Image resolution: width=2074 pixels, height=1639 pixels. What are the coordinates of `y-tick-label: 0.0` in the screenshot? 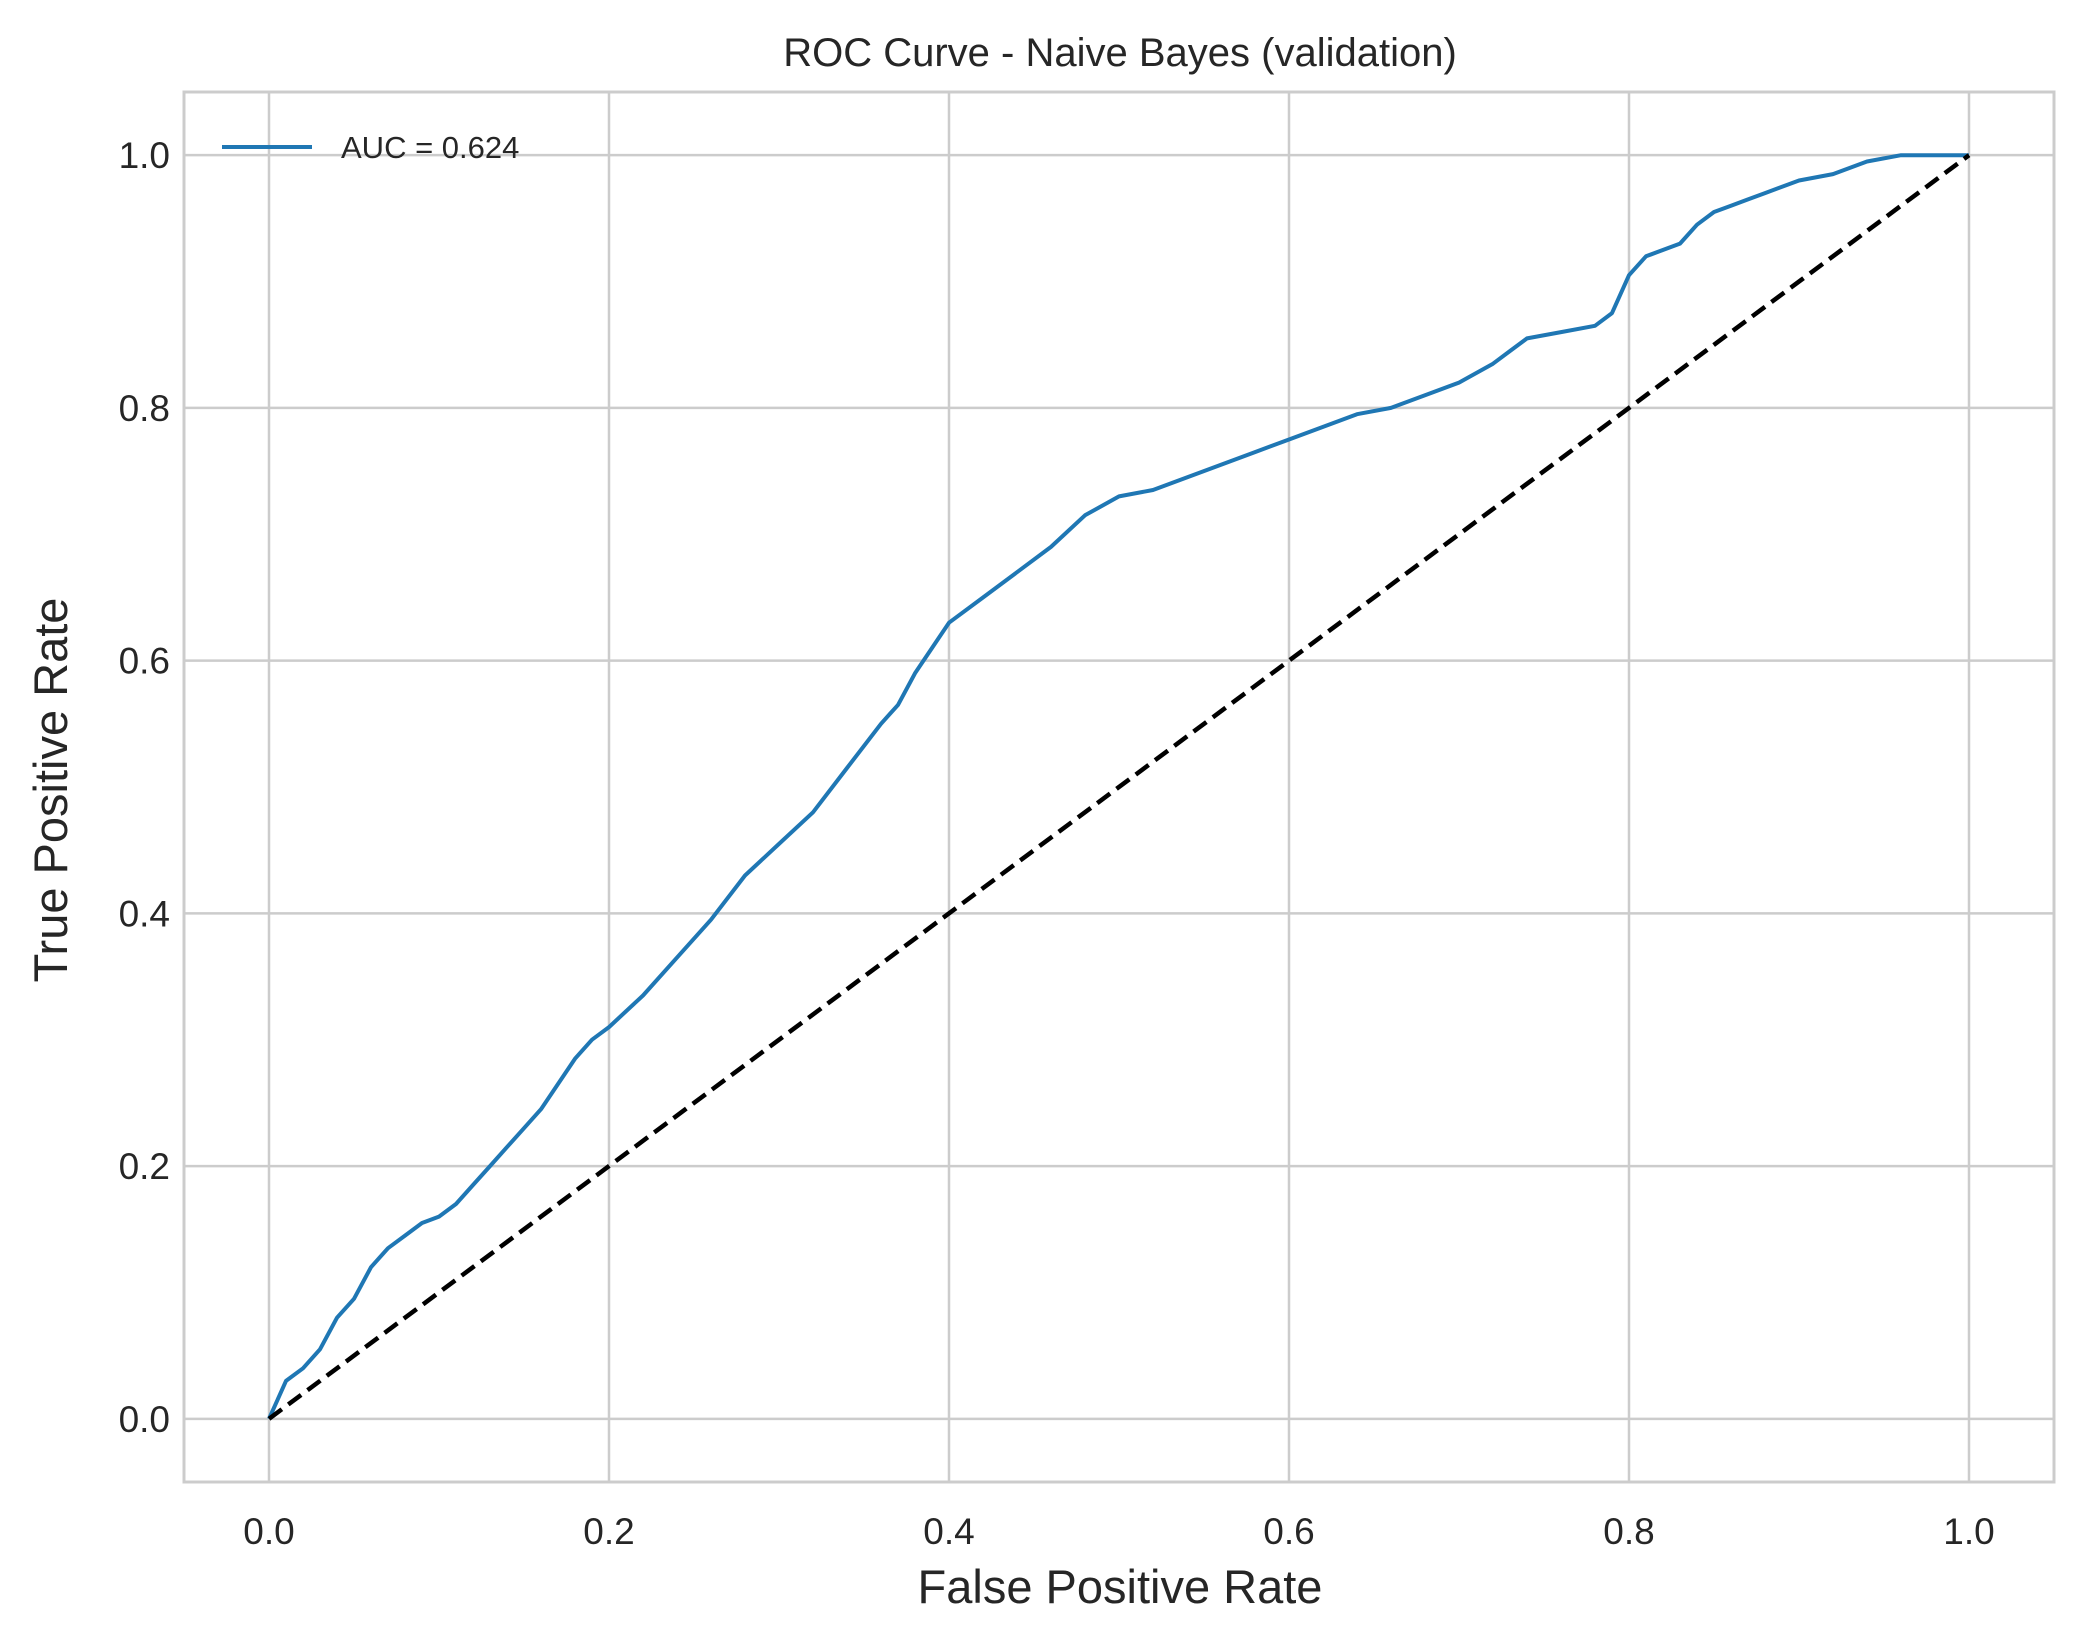 It's located at (144, 1419).